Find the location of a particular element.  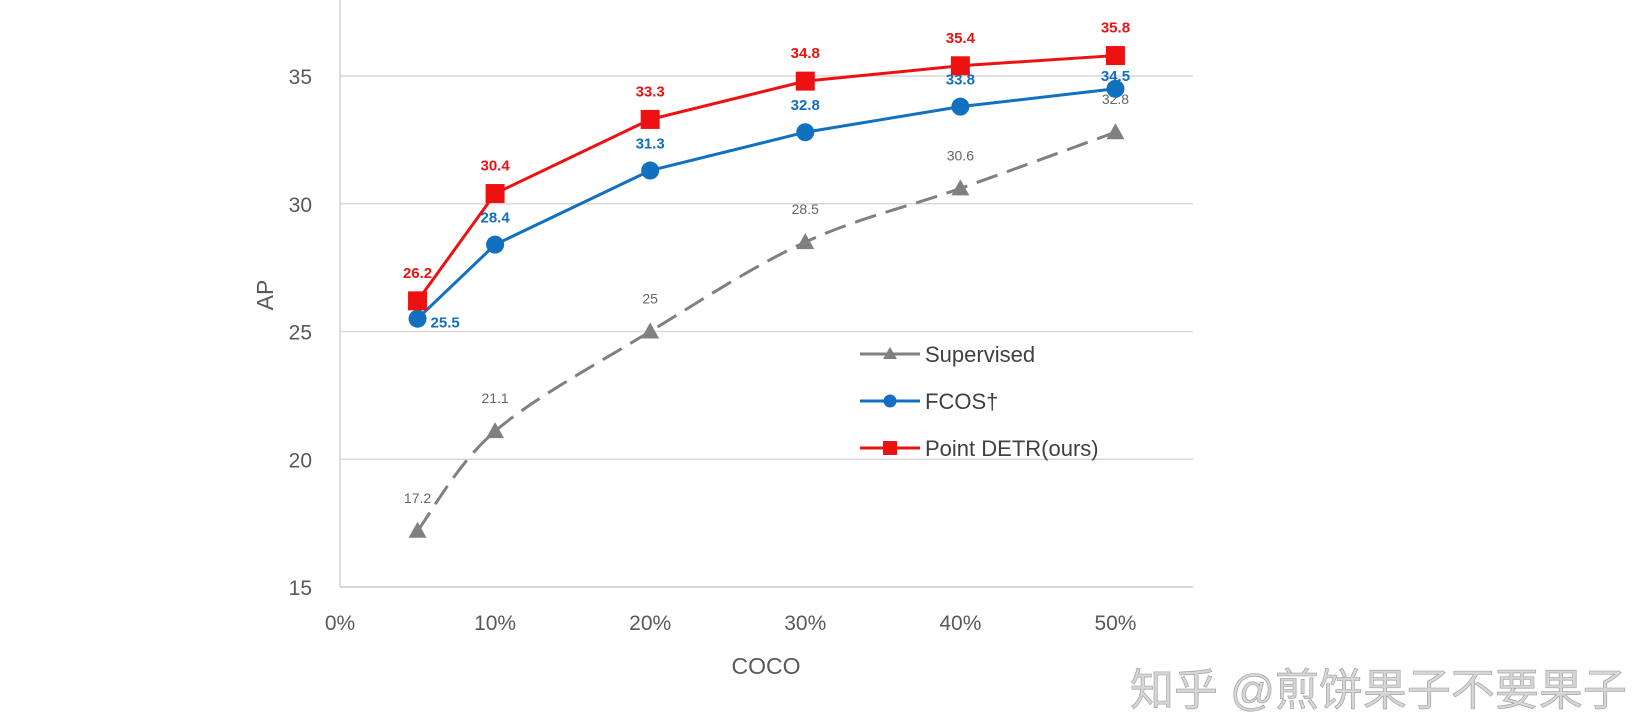

data-label: 28.5 is located at coordinates (805, 209).